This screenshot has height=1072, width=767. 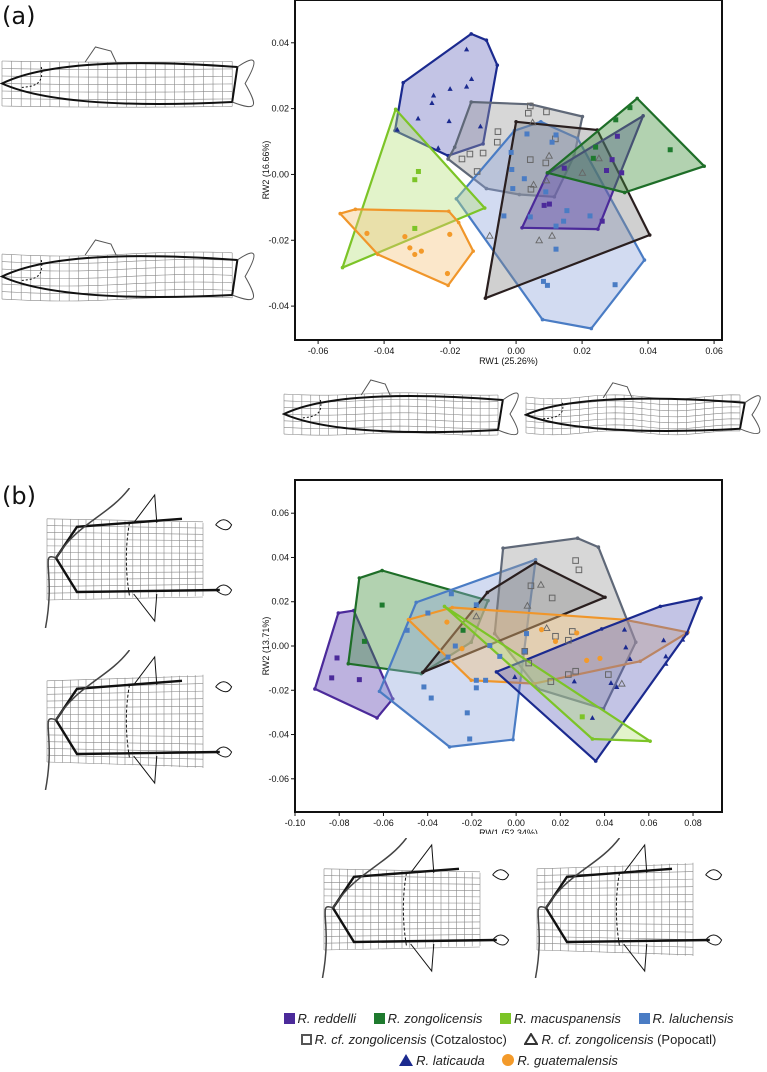 I want to click on hull-laluchensis, so click(x=550, y=225).